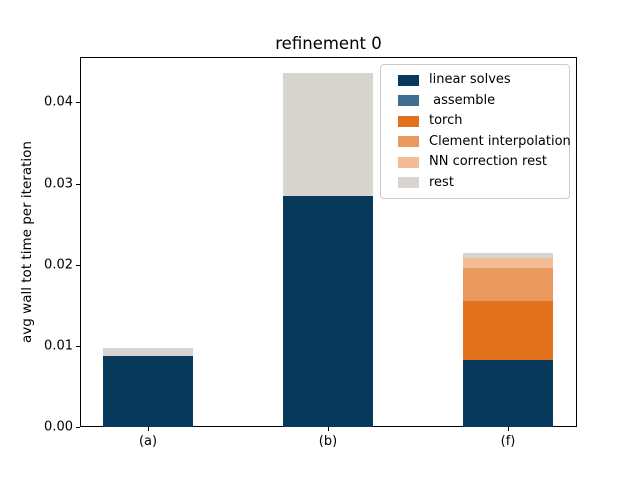 Image resolution: width=640 pixels, height=480 pixels. Describe the element at coordinates (479, 121) in the screenshot. I see `legend-item: torch` at that location.